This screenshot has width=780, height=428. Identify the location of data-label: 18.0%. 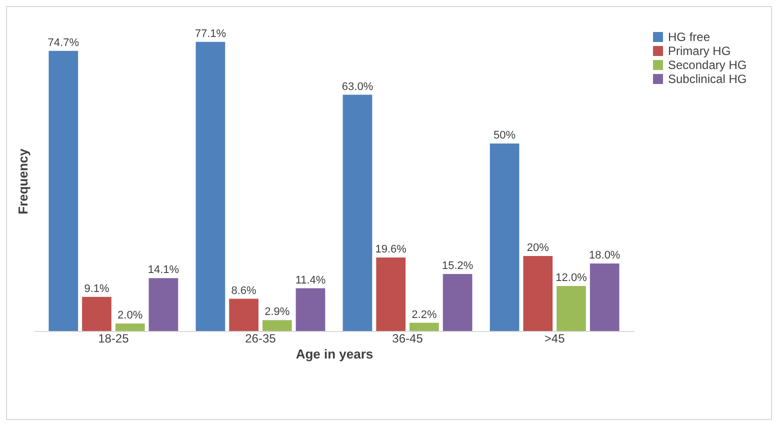
(604, 256).